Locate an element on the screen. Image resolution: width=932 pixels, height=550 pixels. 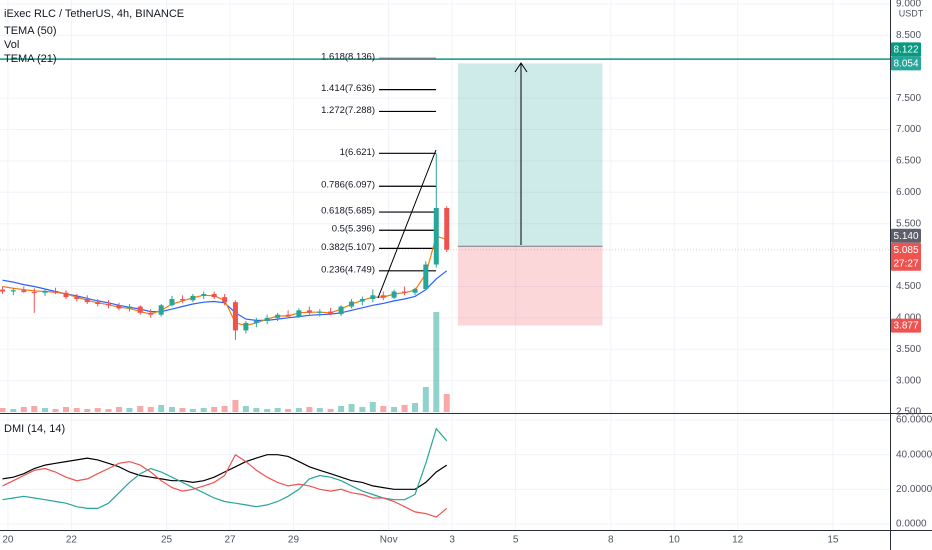
legend-entry: TEMA (50) is located at coordinates (30, 31).